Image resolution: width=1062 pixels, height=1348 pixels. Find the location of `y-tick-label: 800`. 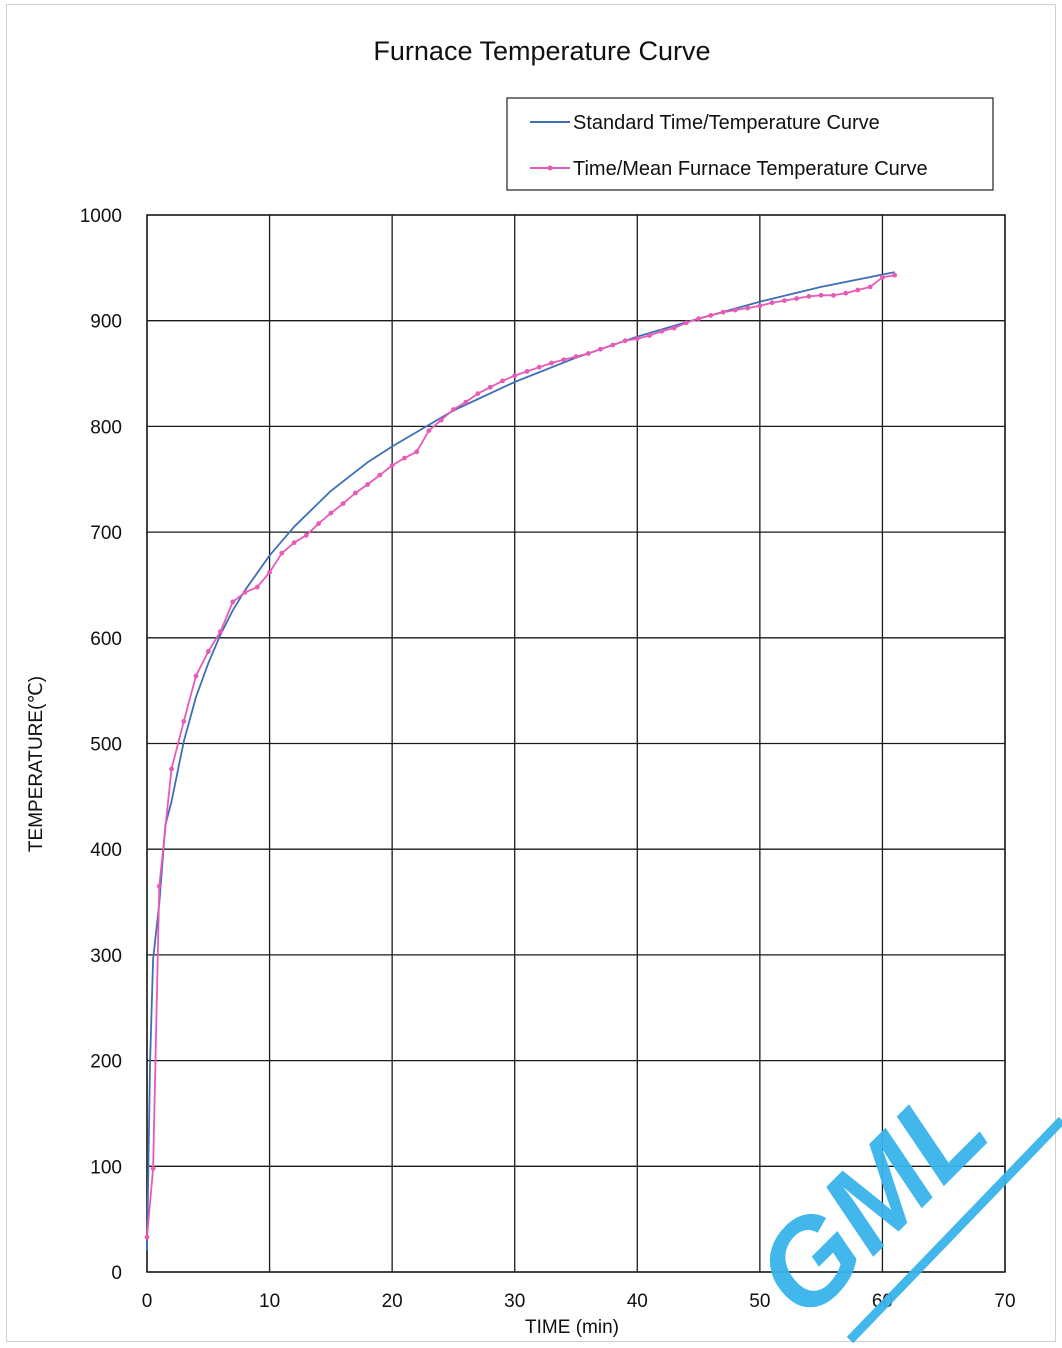

y-tick-label: 800 is located at coordinates (106, 427).